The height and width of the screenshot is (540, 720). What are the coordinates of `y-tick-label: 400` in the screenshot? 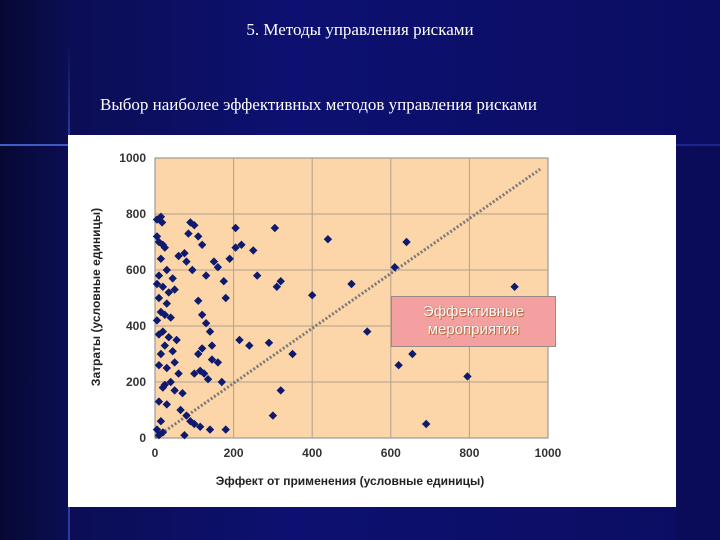 It's located at (136, 326).